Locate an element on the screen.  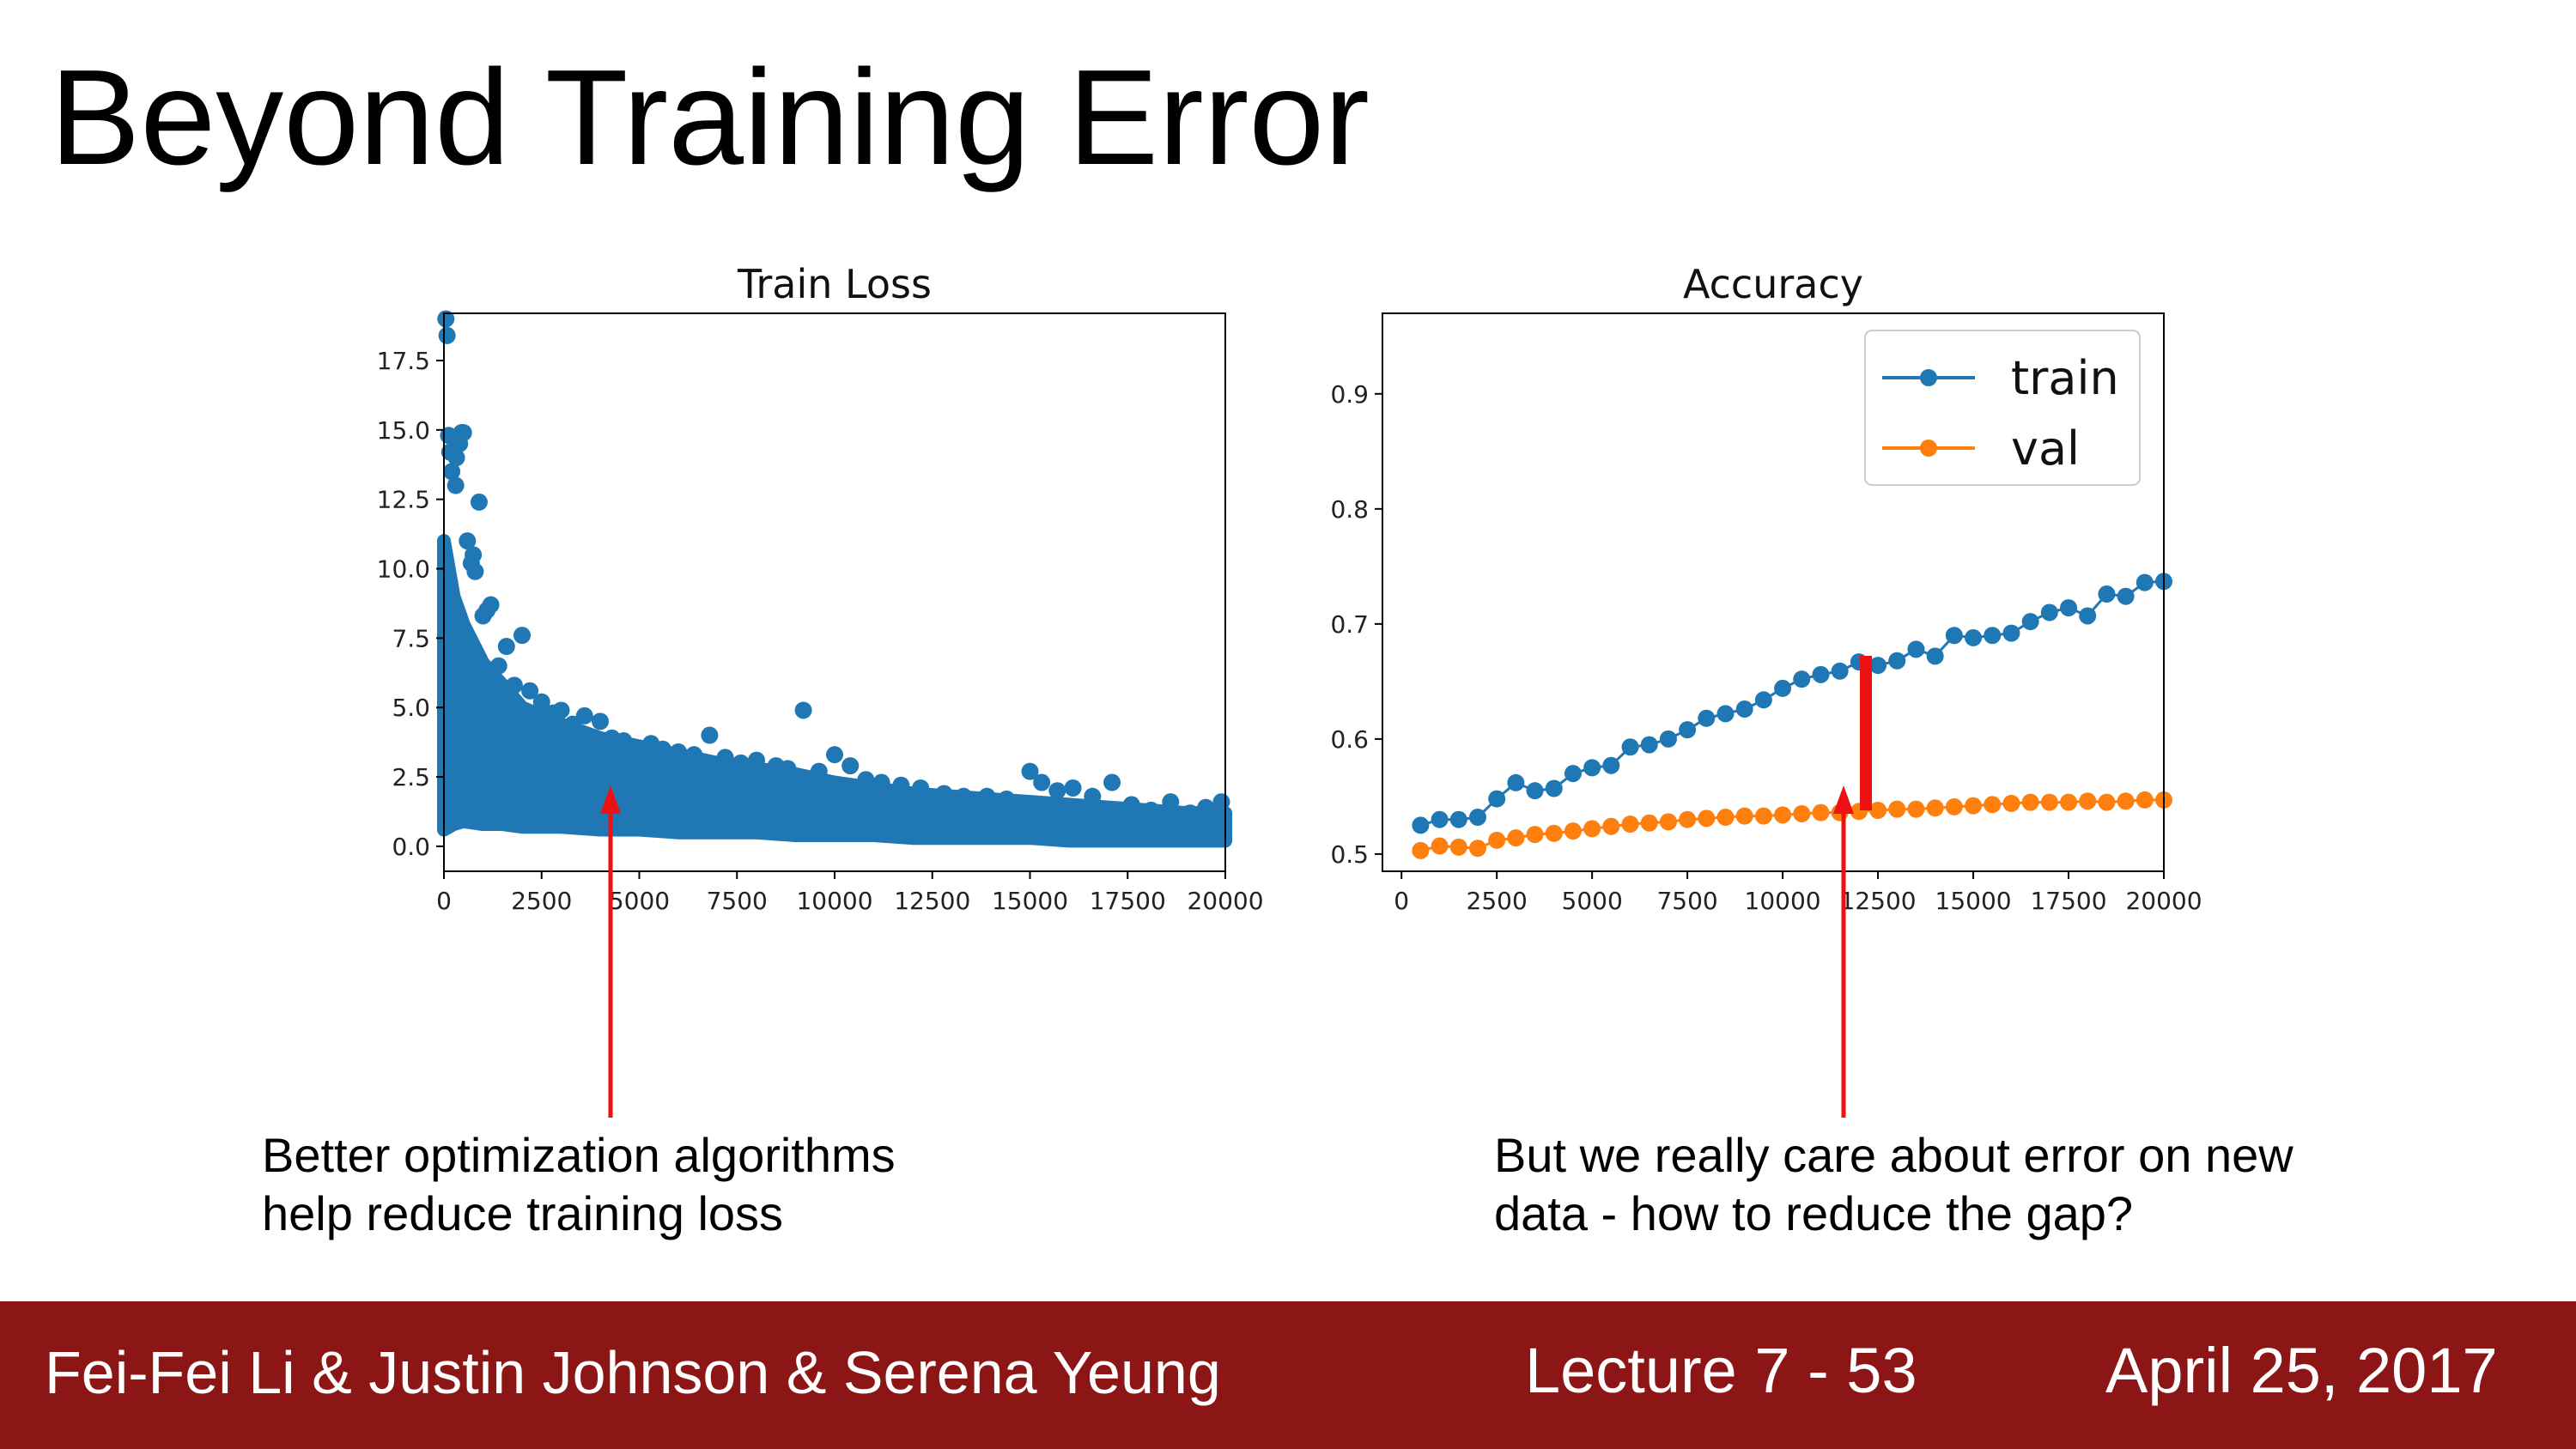
y-tick-label: 12.5 is located at coordinates (403, 500).